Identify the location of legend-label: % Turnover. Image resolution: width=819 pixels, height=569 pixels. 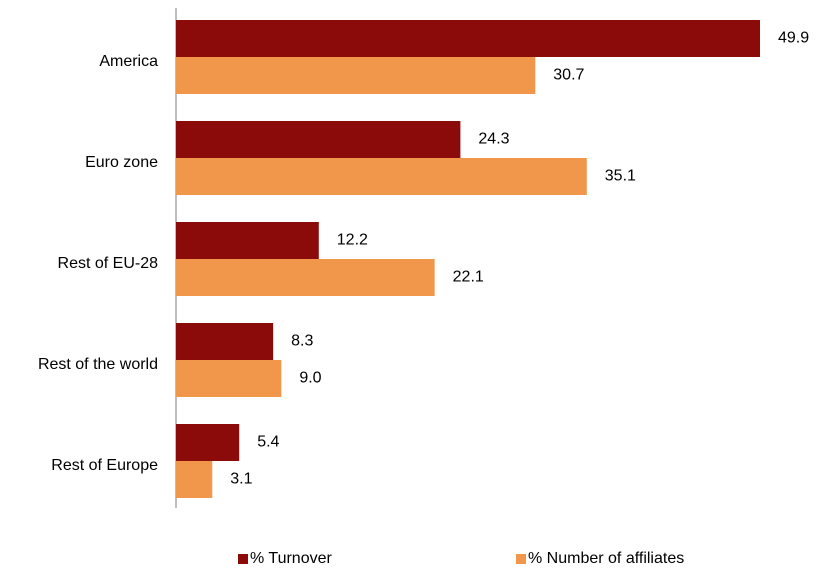
(291, 558).